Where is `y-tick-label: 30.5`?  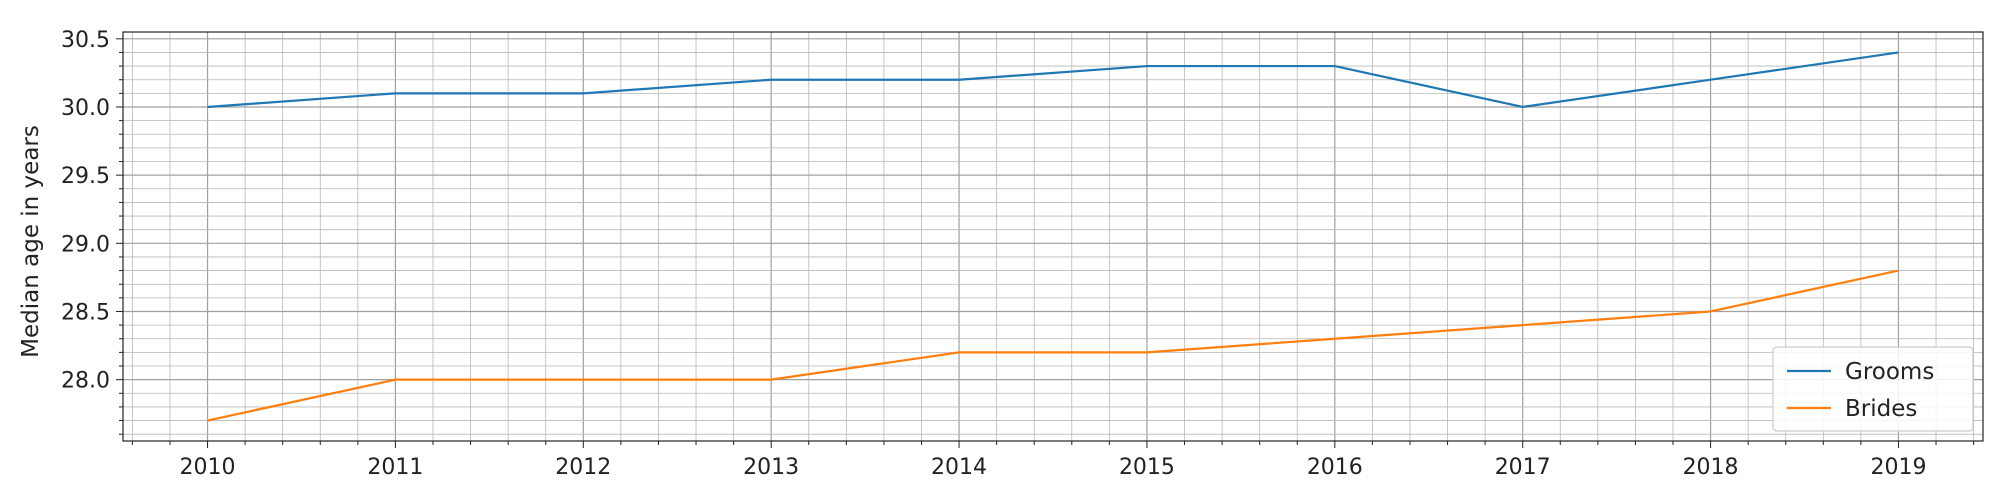
y-tick-label: 30.5 is located at coordinates (85, 40).